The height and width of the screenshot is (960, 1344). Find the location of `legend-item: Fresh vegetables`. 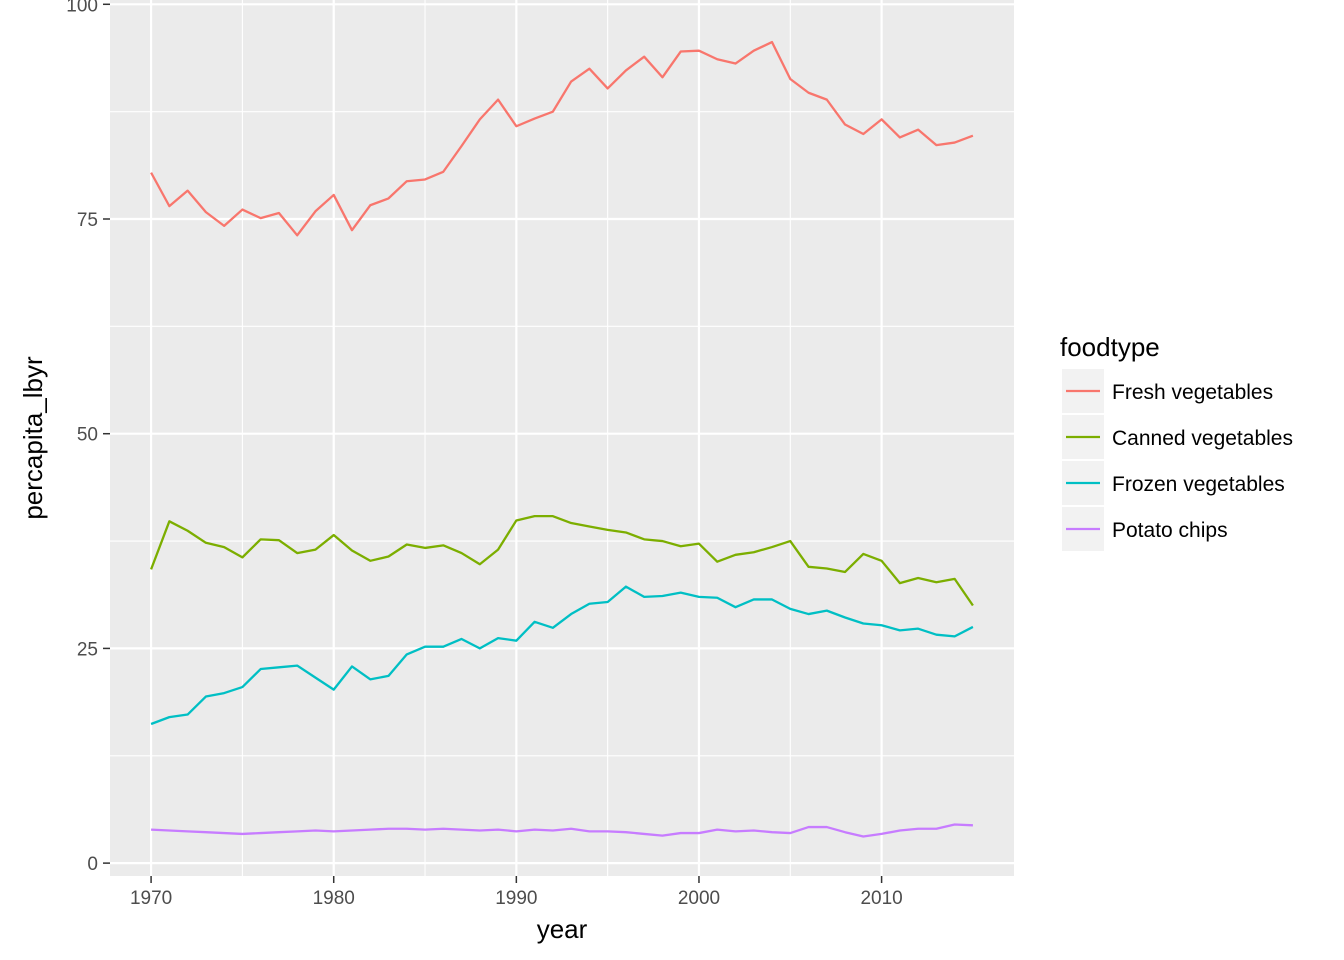

legend-item: Fresh vegetables is located at coordinates (1167, 391).